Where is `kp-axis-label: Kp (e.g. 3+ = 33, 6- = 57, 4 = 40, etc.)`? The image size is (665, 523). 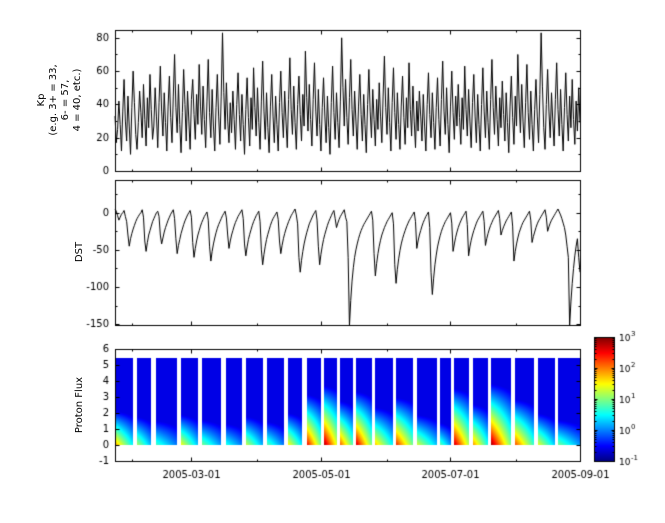
kp-axis-label: Kp (e.g. 3+ = 33, 6- = 57, 4 = 40, etc.) is located at coordinates (59, 100).